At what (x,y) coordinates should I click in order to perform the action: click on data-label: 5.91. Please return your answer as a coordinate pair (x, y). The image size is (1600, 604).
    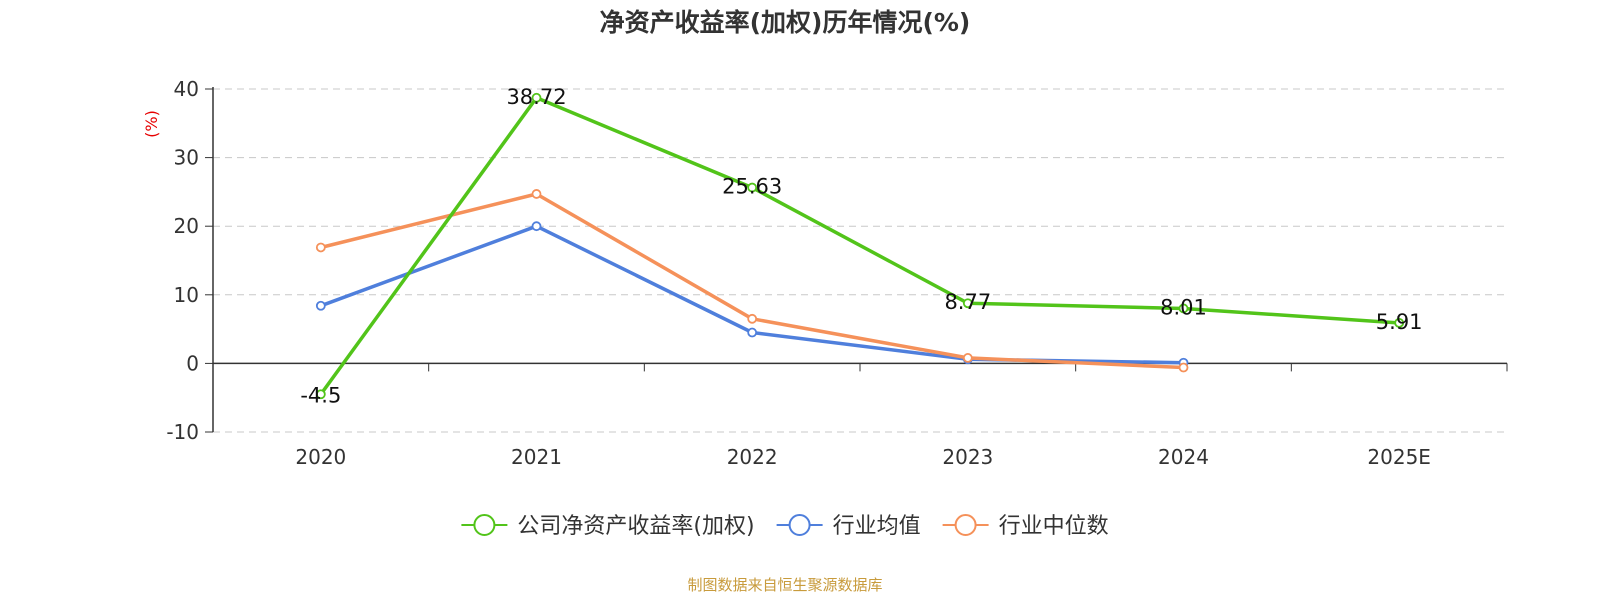
    Looking at the image, I should click on (1399, 322).